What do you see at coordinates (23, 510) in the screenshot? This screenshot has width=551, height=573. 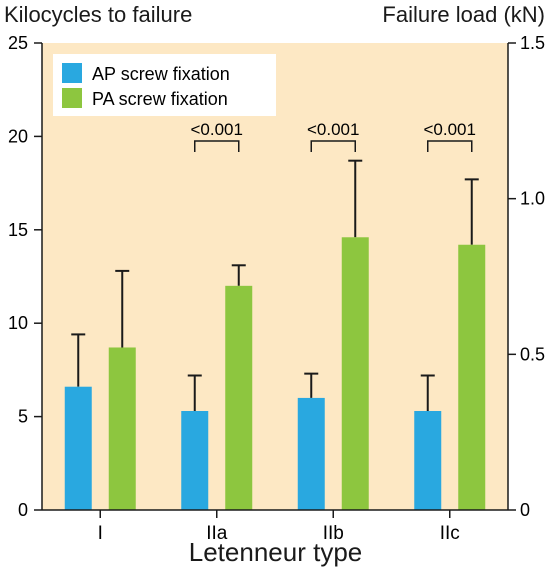 I see `y-tick-label-left: 0` at bounding box center [23, 510].